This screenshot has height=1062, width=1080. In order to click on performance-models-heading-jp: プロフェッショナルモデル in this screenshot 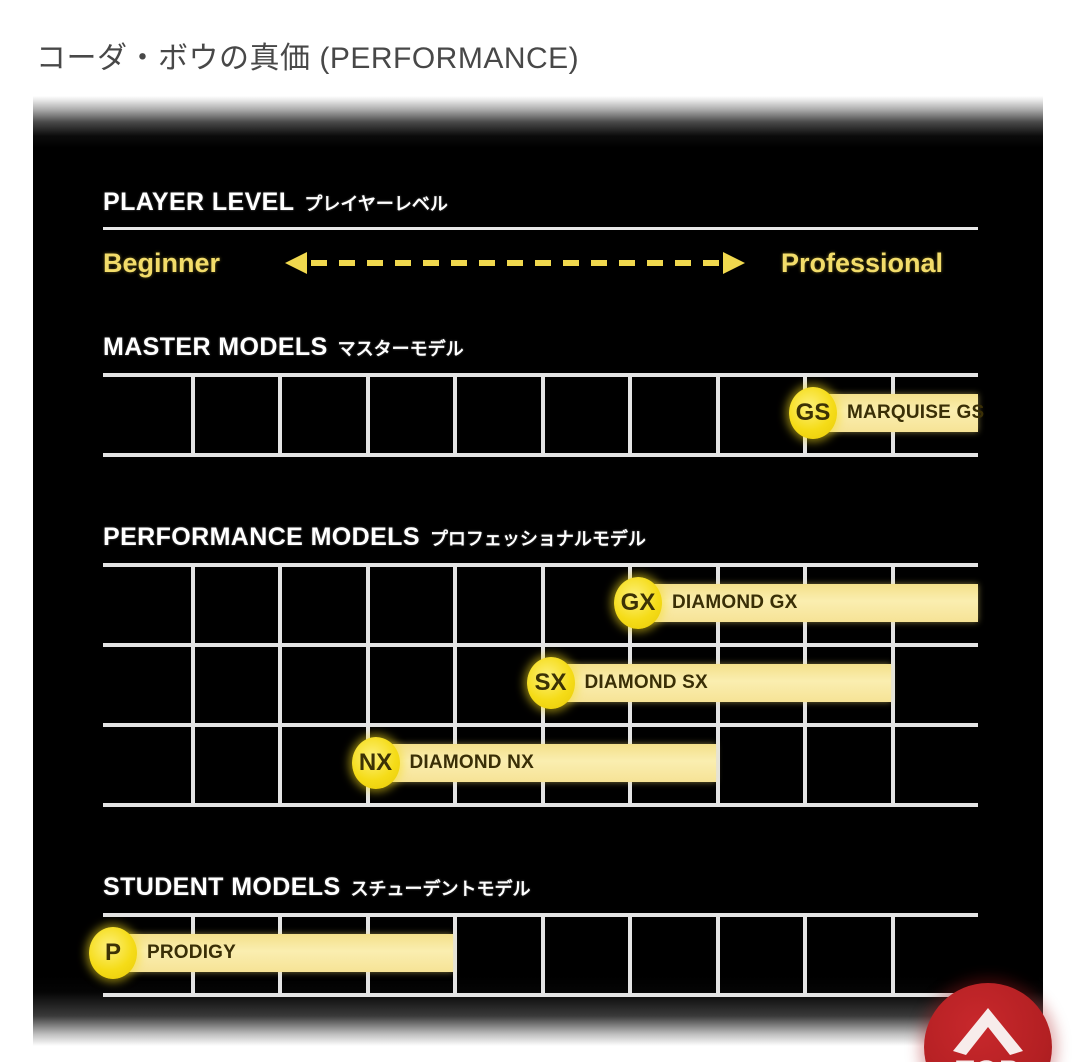, I will do `click(537, 539)`.